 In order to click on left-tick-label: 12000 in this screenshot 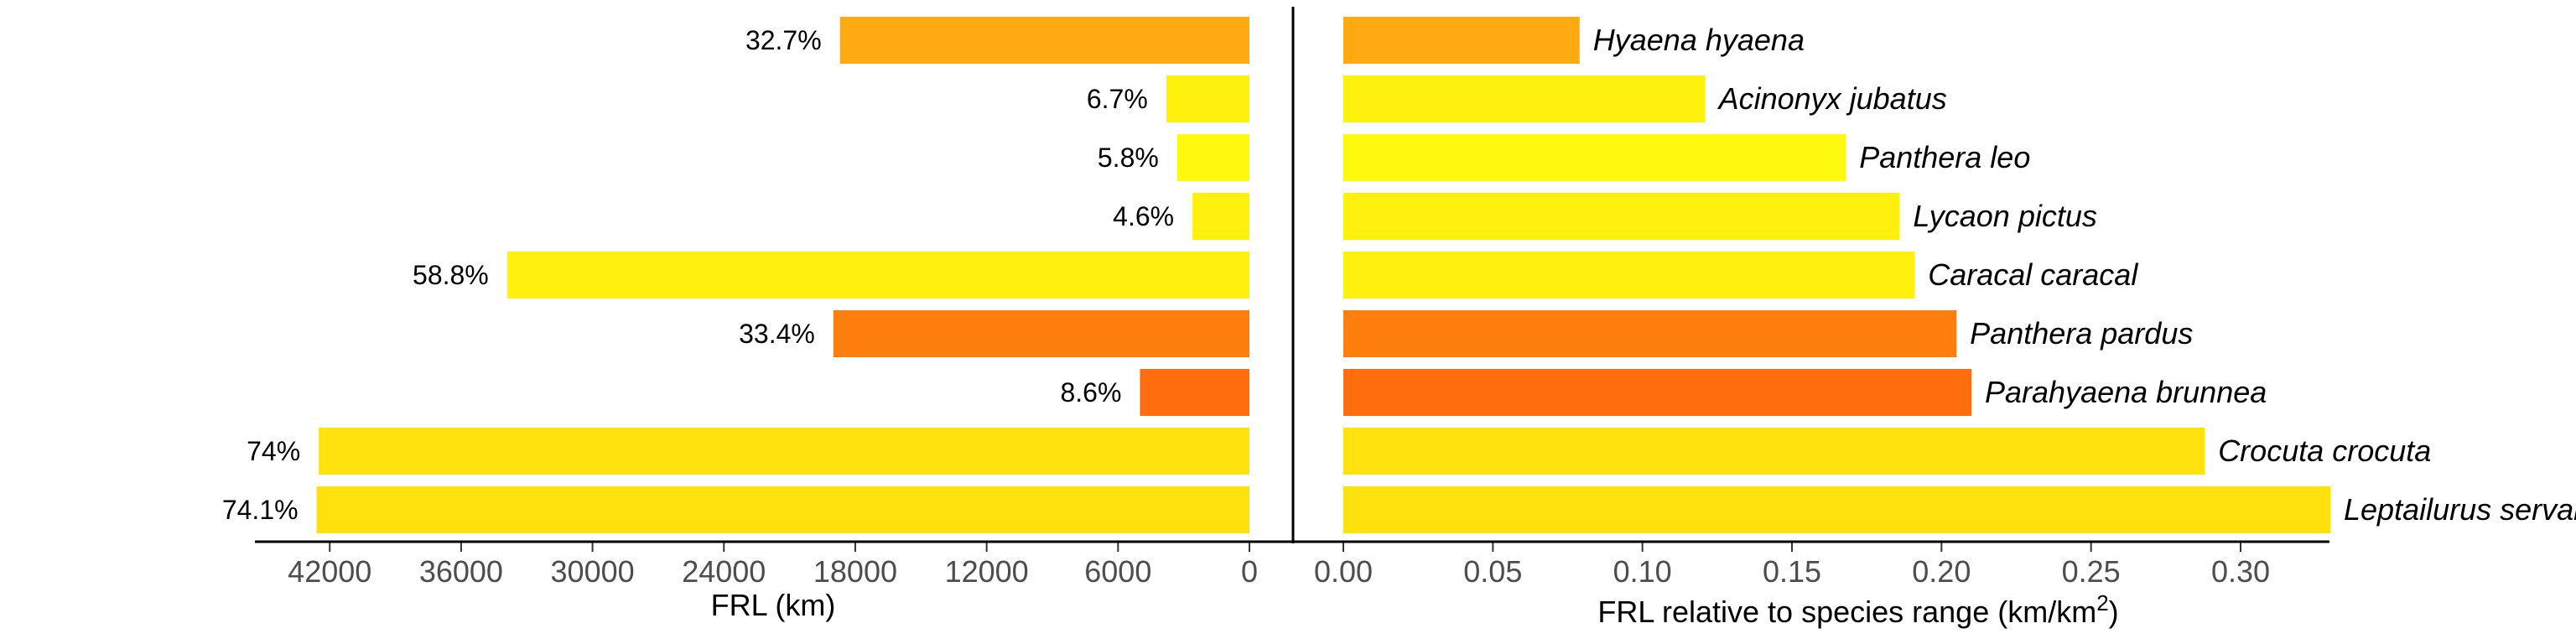, I will do `click(987, 571)`.